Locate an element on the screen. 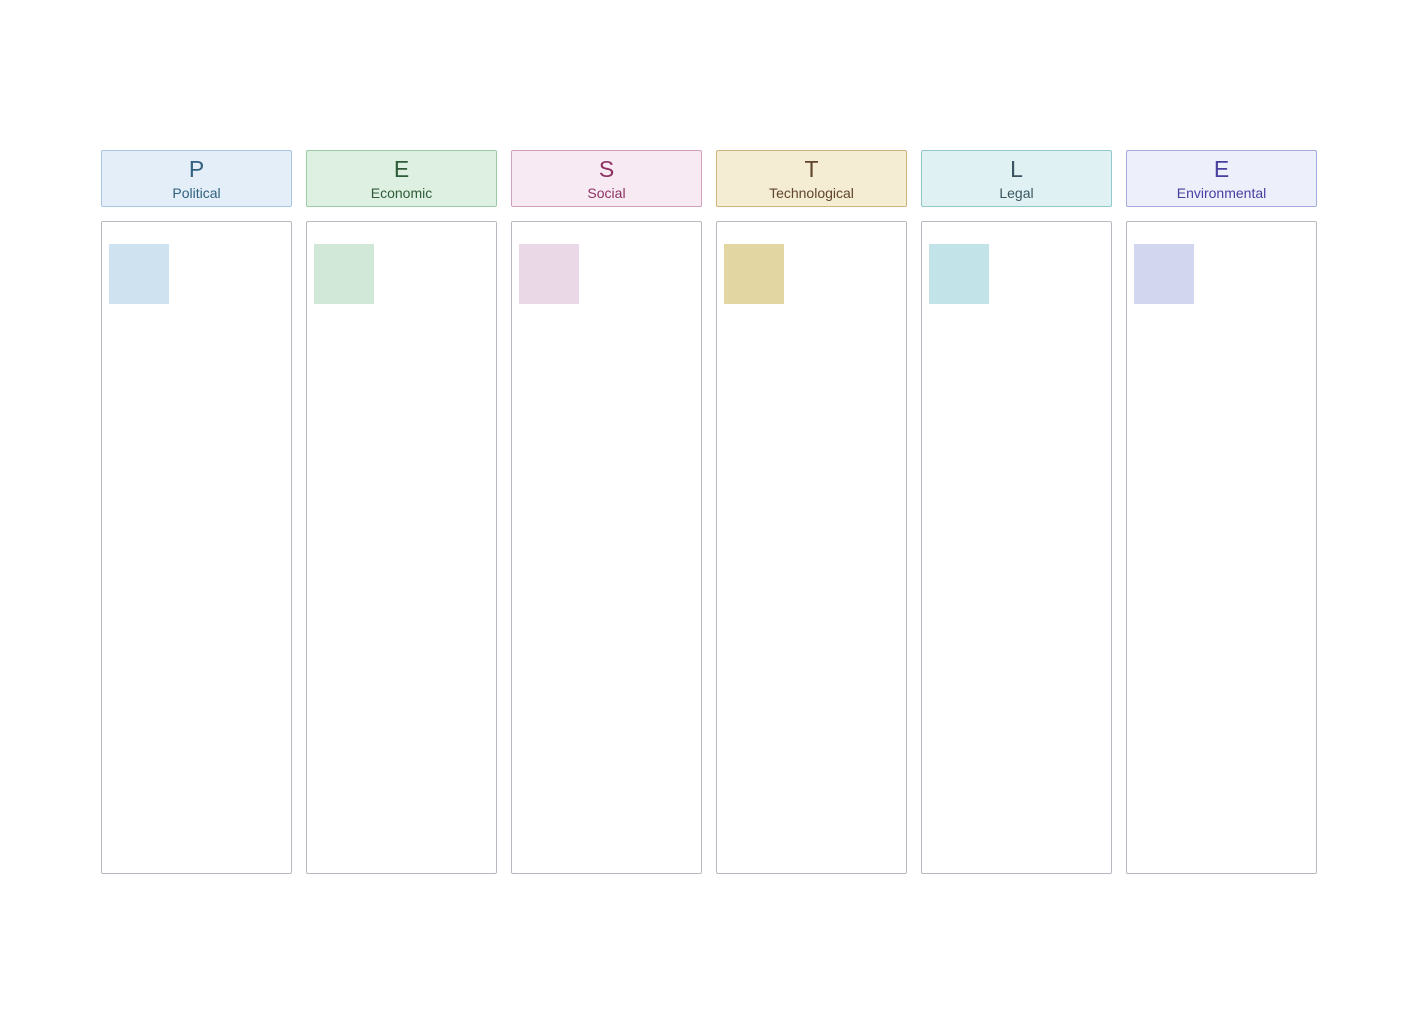 Image resolution: width=1418 pixels, height=1024 pixels. column-environmental: E Environmental is located at coordinates (1221, 512).